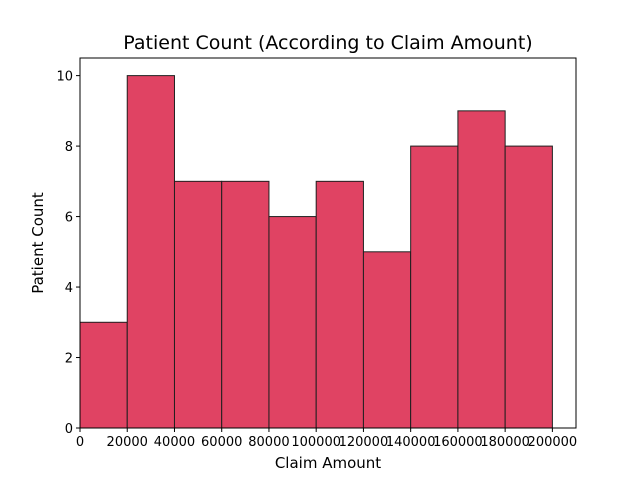  I want to click on y-tick-label: 0, so click(69, 429).